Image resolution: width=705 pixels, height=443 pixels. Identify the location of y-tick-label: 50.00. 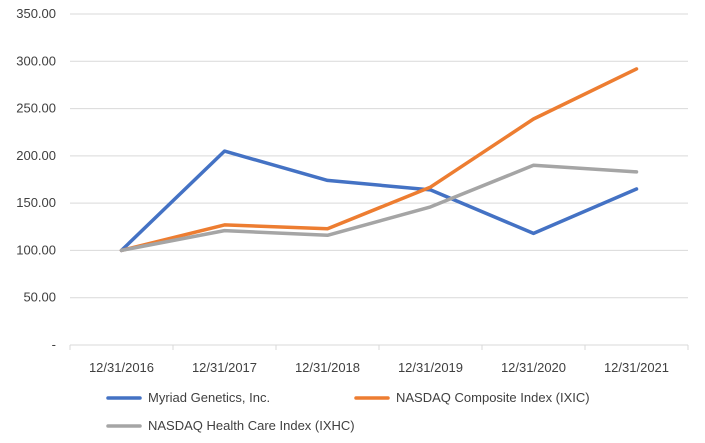
(39, 297).